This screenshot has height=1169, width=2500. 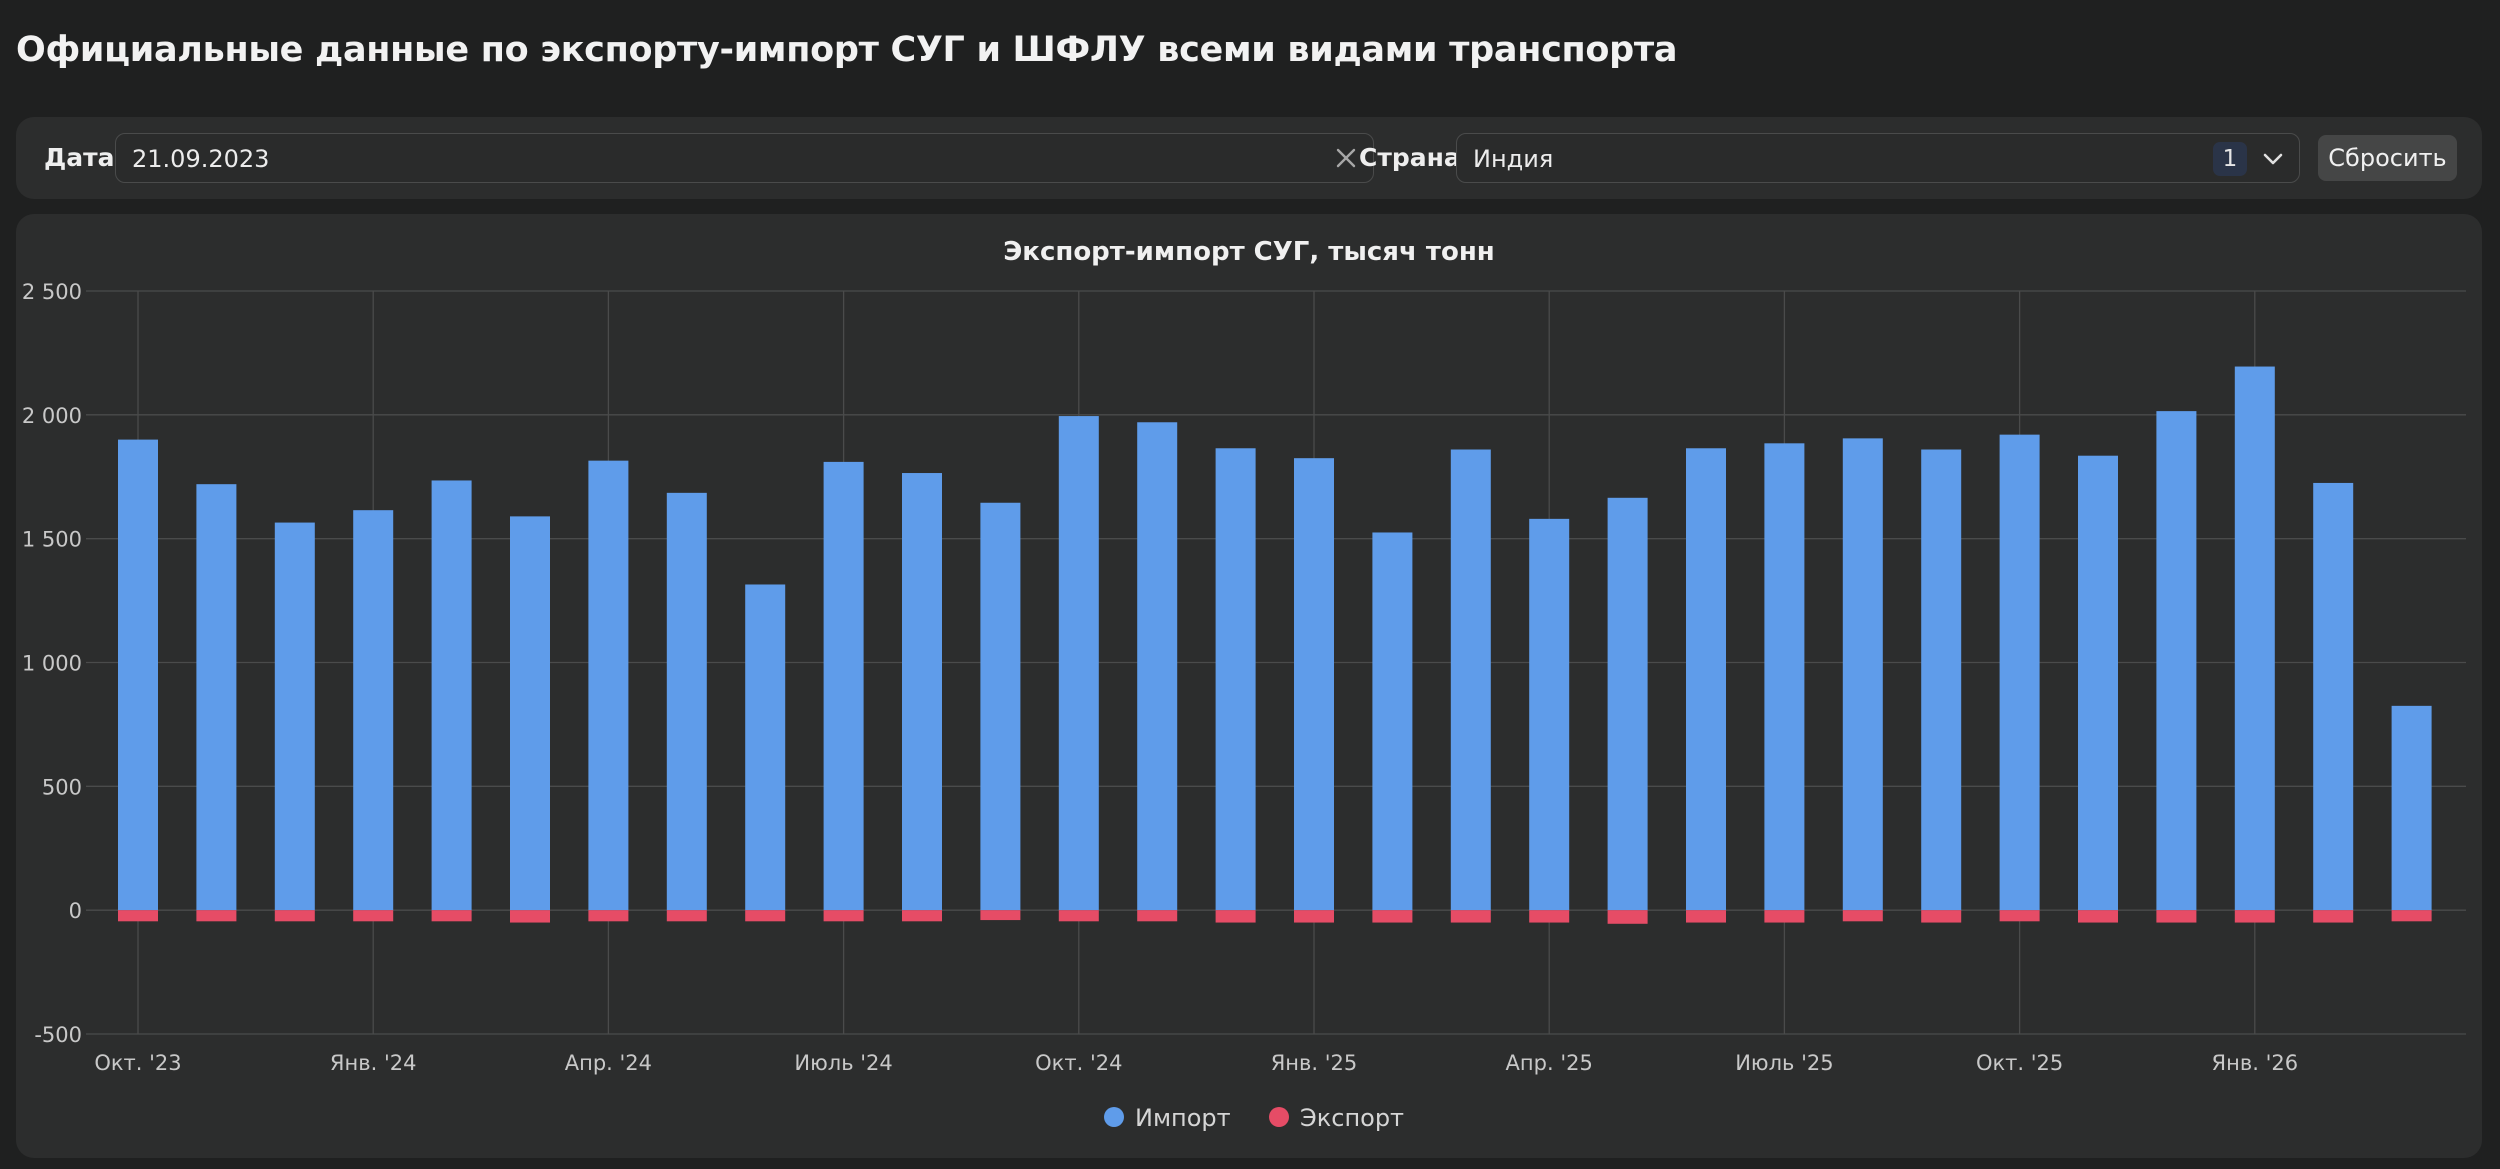 What do you see at coordinates (744, 158) in the screenshot?
I see `date-field: 21.09.2023` at bounding box center [744, 158].